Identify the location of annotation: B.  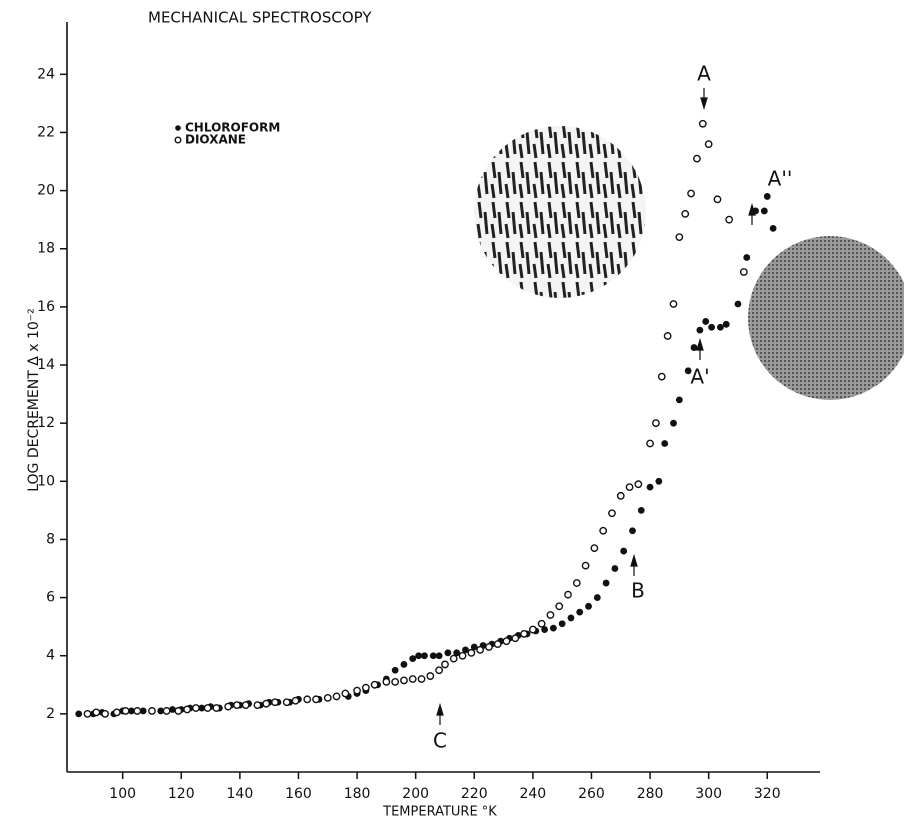
(638, 591).